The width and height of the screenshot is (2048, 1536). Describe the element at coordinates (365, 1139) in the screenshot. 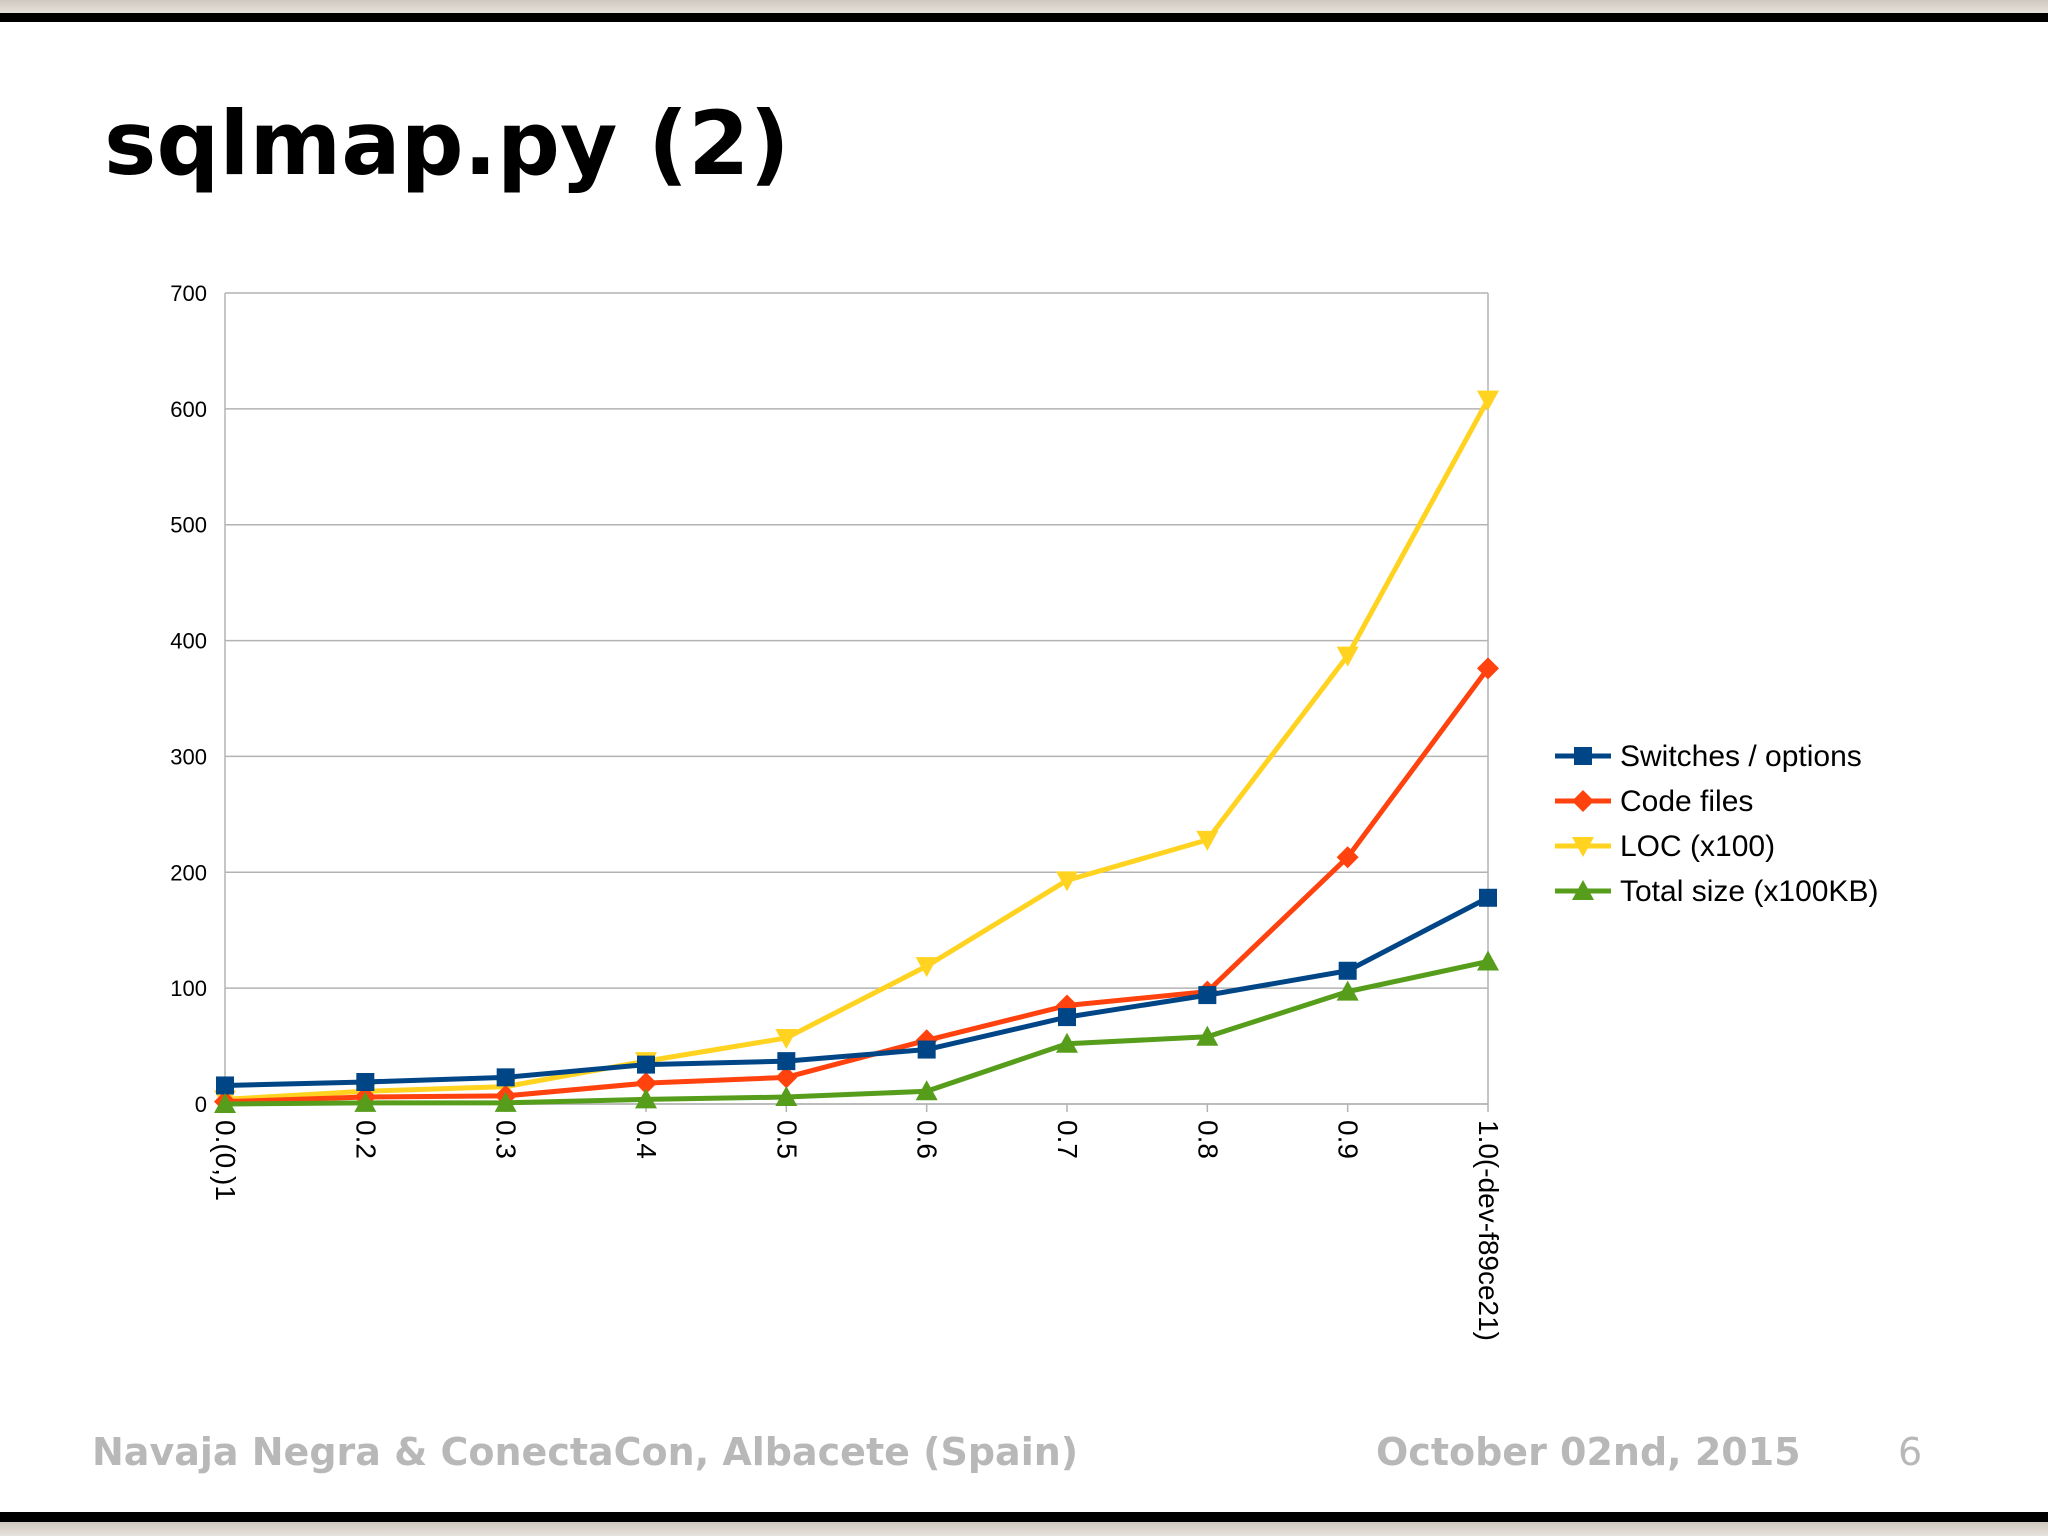

I see `x-tick-label: 0.2` at that location.